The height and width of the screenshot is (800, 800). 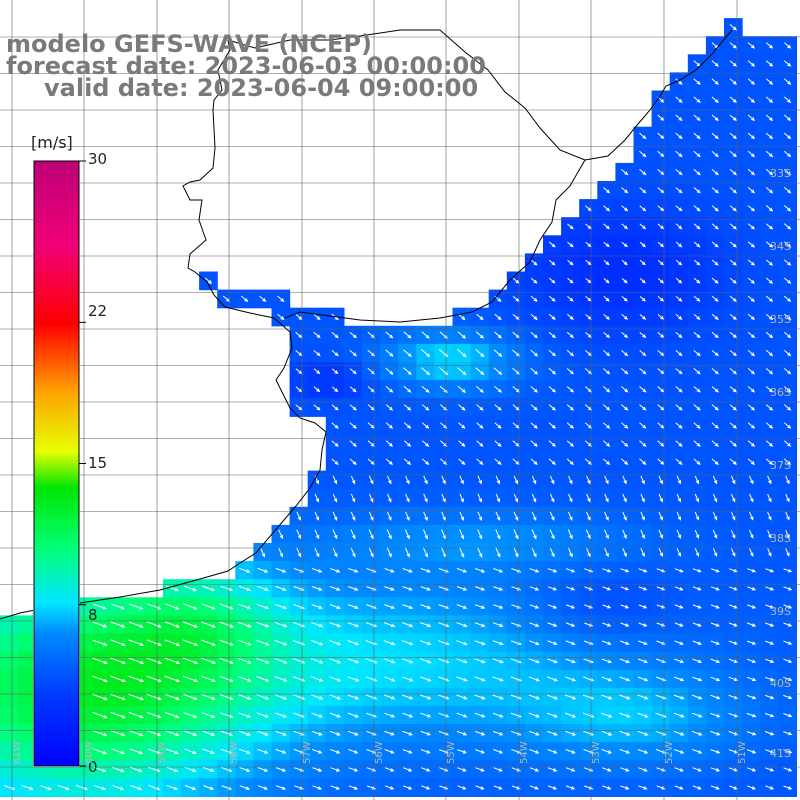 I want to click on longitude-label: 59W, so click(x=162, y=752).